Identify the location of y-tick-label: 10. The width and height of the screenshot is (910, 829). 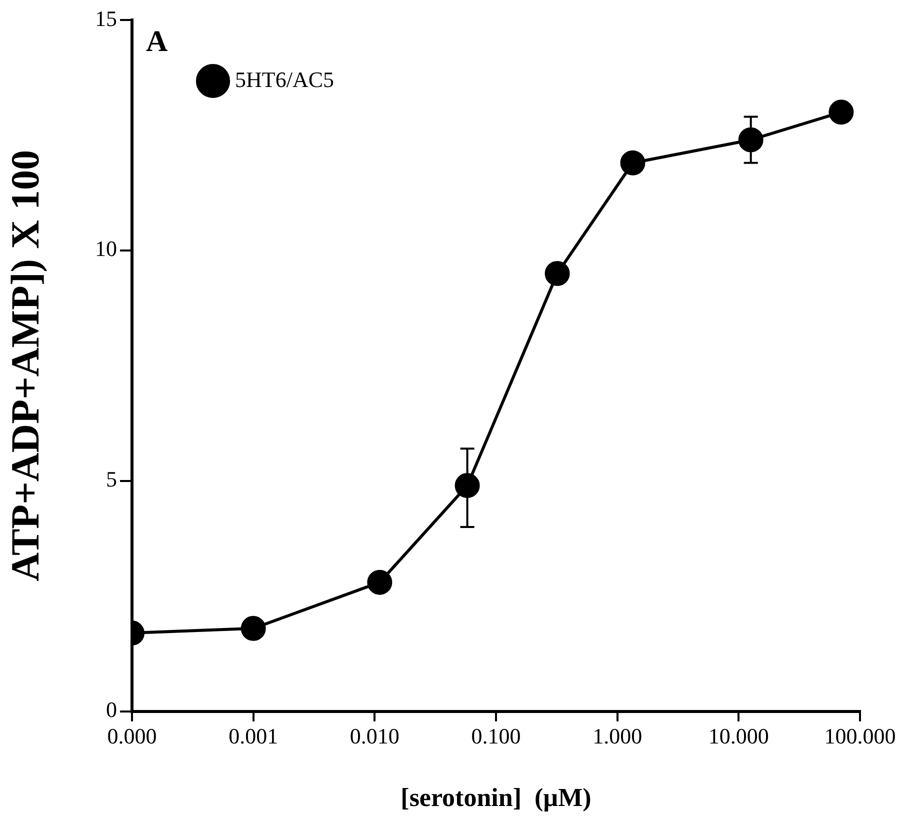
(106, 249).